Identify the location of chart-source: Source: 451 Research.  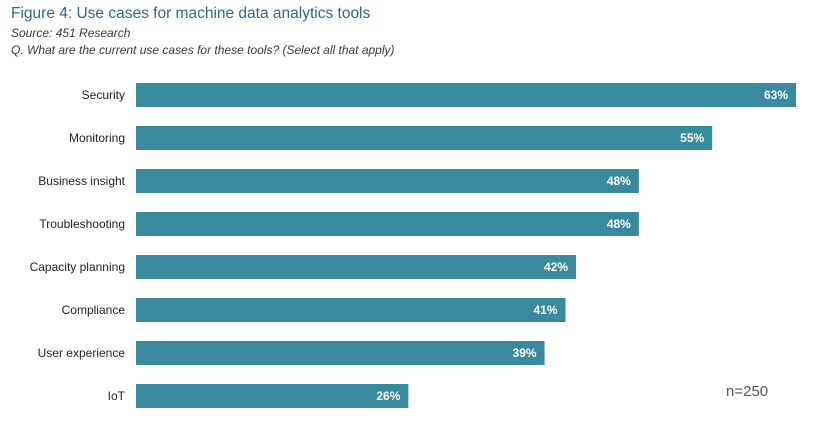
(71, 33).